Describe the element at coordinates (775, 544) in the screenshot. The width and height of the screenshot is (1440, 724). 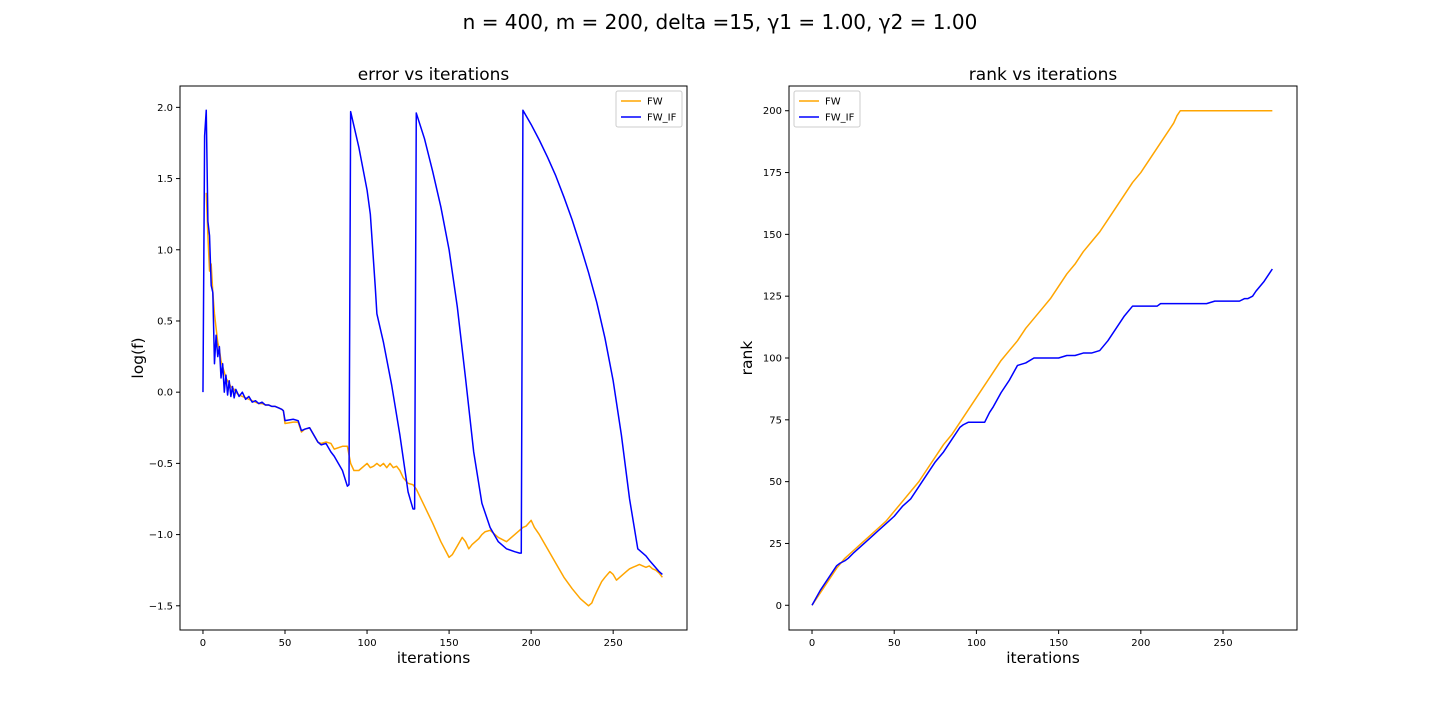
I see `y-tick-label: 25` at that location.